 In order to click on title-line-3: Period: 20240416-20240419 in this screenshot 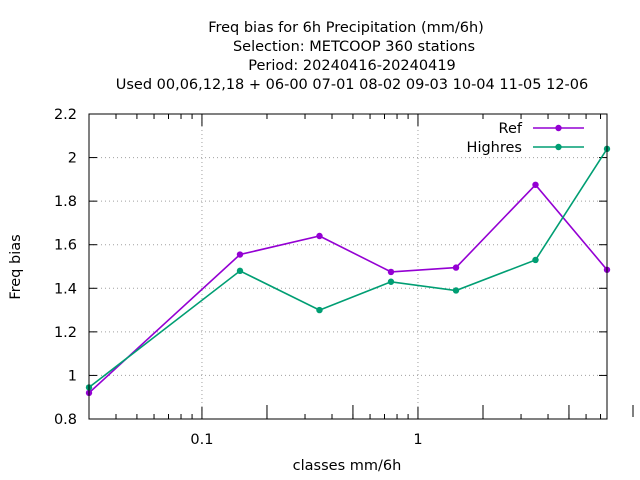, I will do `click(352, 66)`.